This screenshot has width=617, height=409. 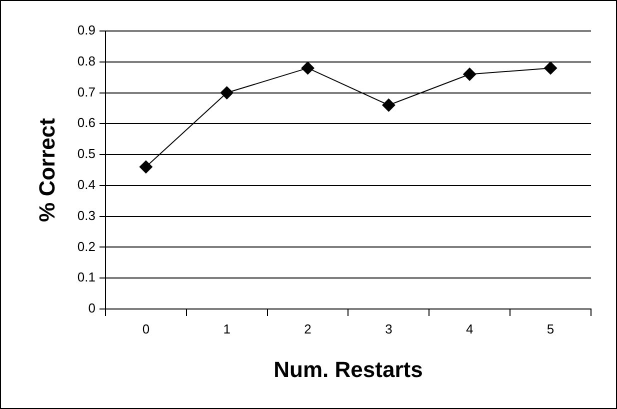 What do you see at coordinates (86, 92) in the screenshot?
I see `y-tick-label: 0.7` at bounding box center [86, 92].